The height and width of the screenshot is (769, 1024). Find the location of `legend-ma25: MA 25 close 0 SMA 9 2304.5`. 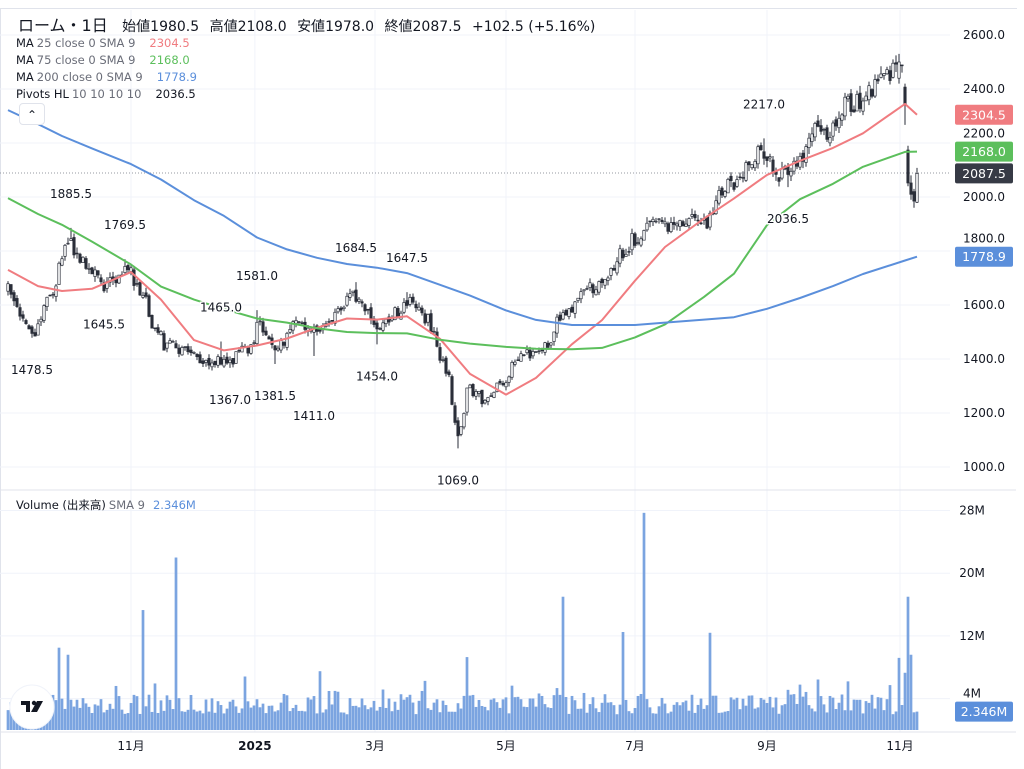

legend-ma25: MA 25 close 0 SMA 9 2304.5 is located at coordinates (103, 43).